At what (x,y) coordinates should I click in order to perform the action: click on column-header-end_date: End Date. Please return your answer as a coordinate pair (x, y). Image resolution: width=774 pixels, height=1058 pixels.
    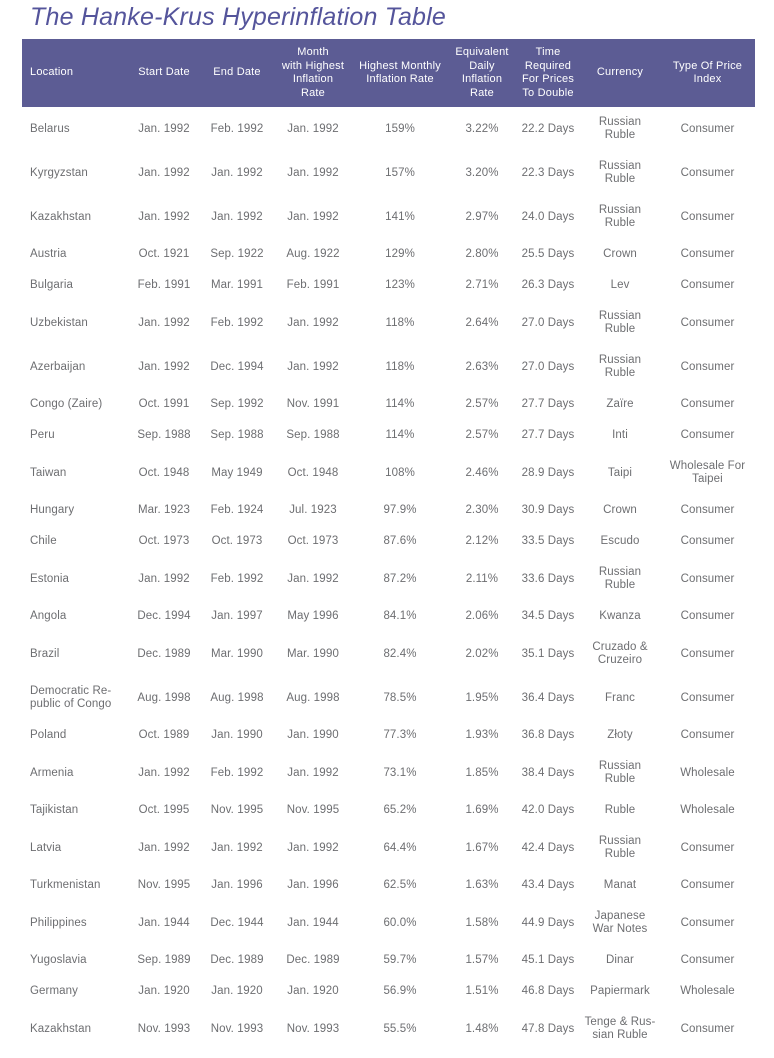
    Looking at the image, I should click on (237, 73).